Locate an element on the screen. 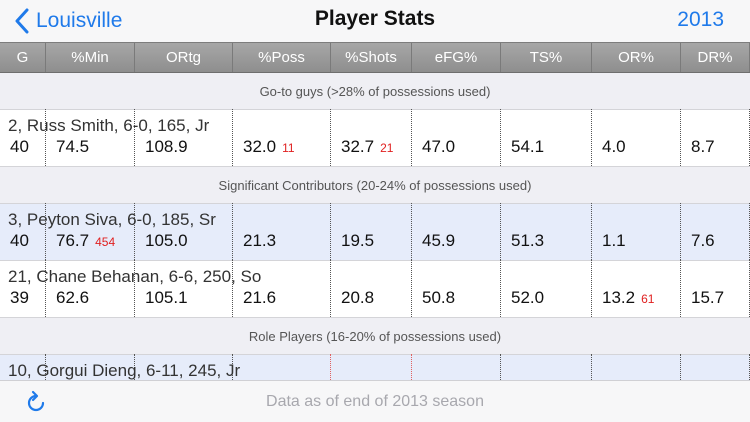 This screenshot has height=422, width=750. refresh-button is located at coordinates (36, 402).